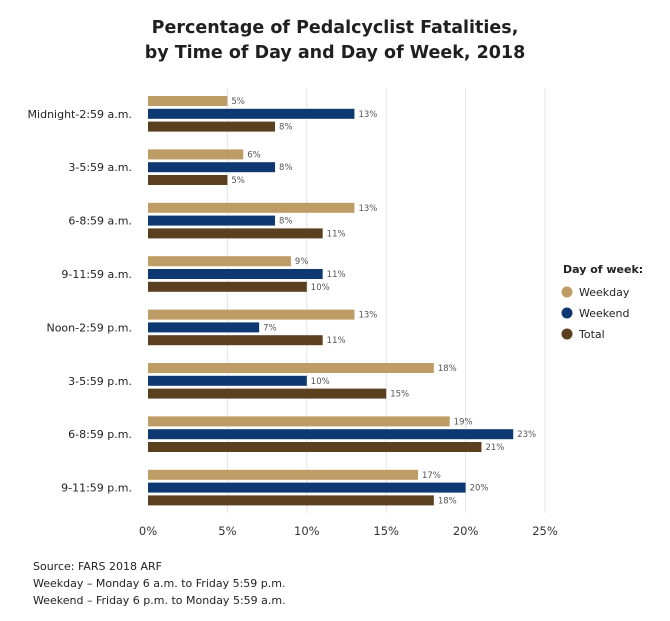 The width and height of the screenshot is (670, 621). I want to click on category-label: Midnight-2:59 a.m., so click(80, 114).